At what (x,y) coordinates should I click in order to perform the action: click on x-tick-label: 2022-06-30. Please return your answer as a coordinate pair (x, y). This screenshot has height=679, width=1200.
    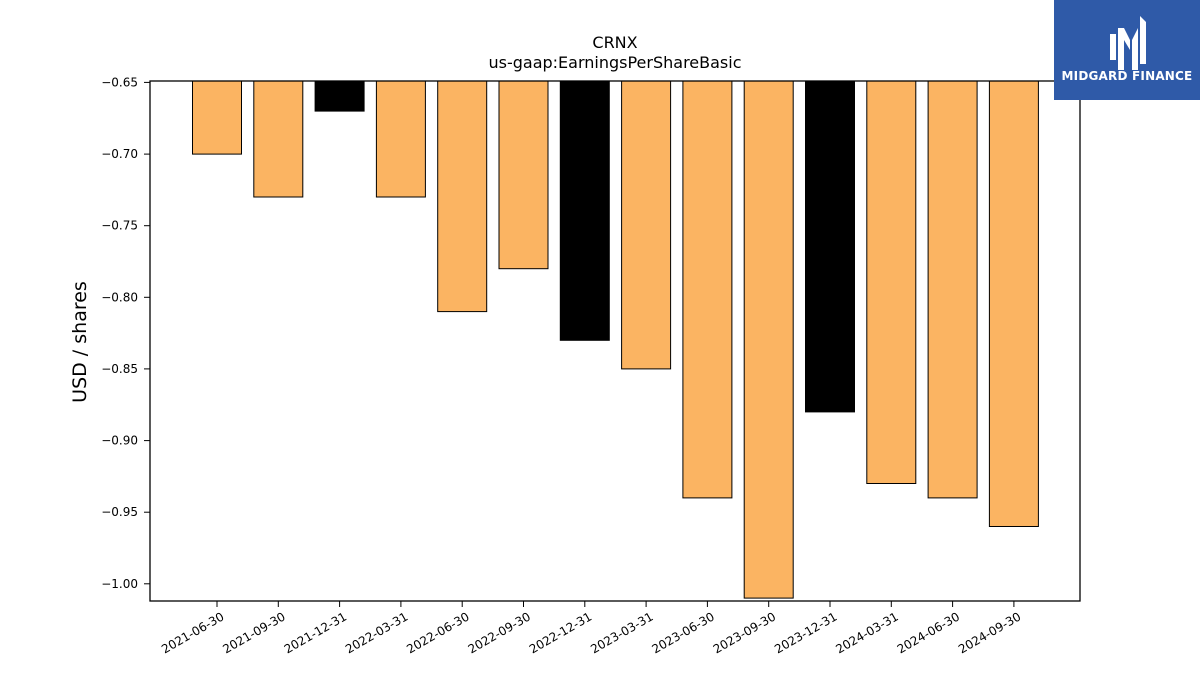
    Looking at the image, I should click on (437, 632).